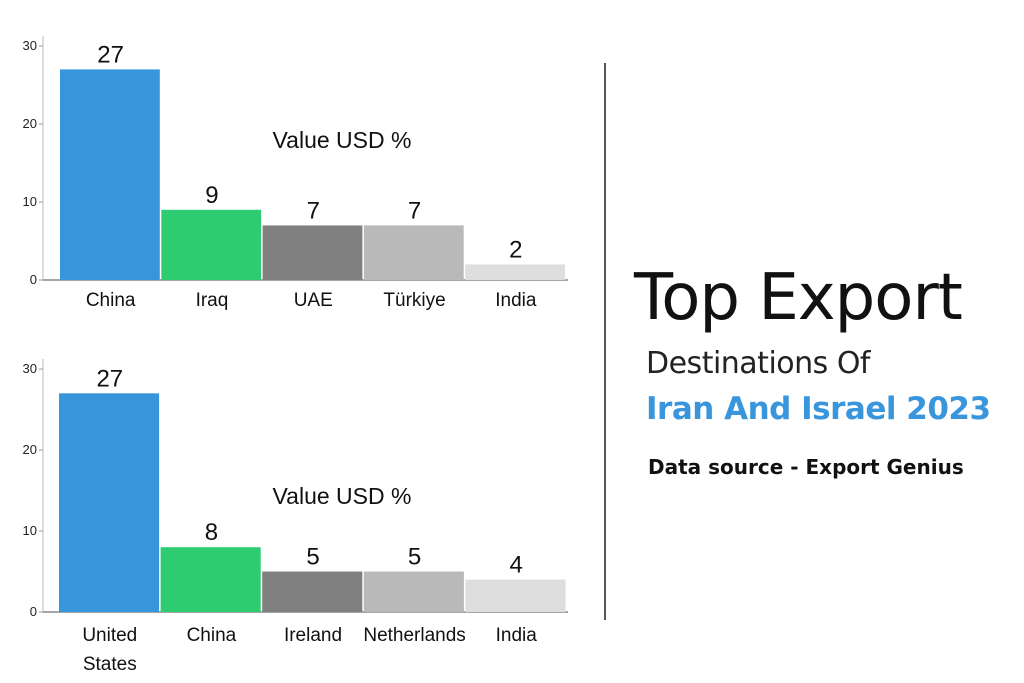  What do you see at coordinates (414, 300) in the screenshot?
I see `category-label: Türkiye` at bounding box center [414, 300].